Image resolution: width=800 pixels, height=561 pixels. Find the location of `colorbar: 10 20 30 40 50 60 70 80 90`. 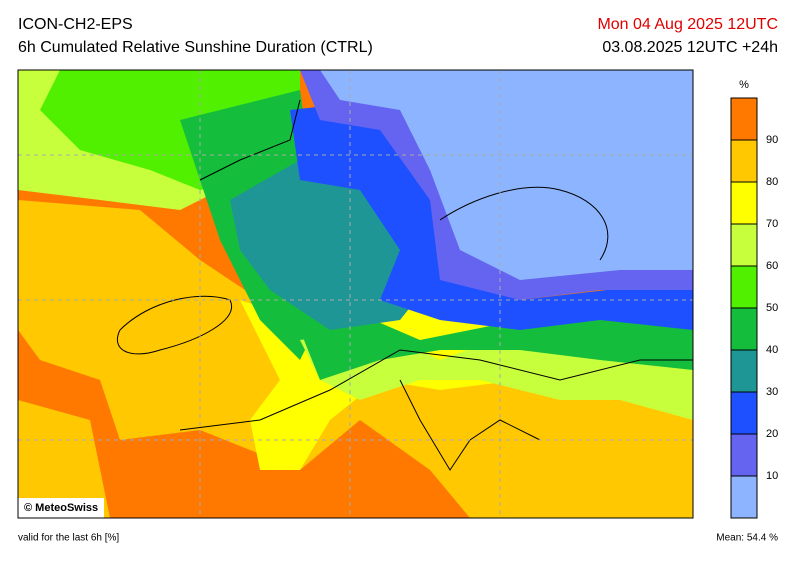

colorbar: 10 20 30 40 50 60 70 80 90 is located at coordinates (754, 308).